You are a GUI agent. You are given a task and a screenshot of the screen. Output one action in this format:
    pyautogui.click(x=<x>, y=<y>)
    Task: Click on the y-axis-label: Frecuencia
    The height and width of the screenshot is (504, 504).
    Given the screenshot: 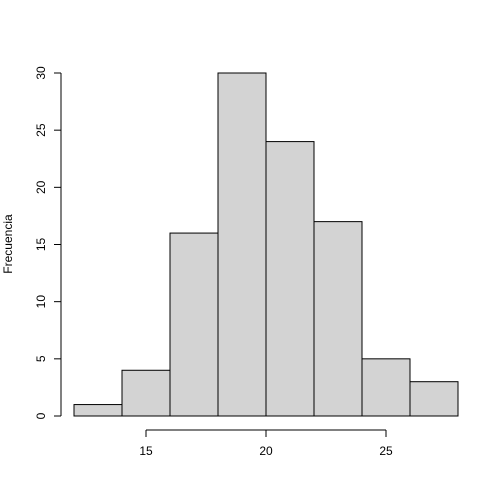 What is the action you would take?
    pyautogui.click(x=8, y=244)
    